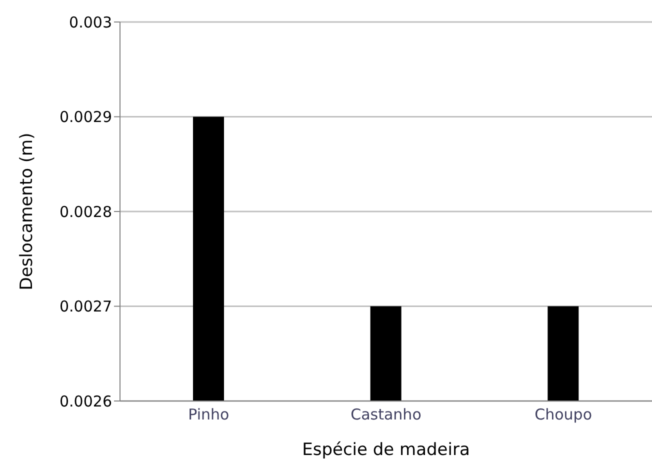 The height and width of the screenshot is (475, 652). What do you see at coordinates (90, 22) in the screenshot?
I see `y-tick-label: 0.003` at bounding box center [90, 22].